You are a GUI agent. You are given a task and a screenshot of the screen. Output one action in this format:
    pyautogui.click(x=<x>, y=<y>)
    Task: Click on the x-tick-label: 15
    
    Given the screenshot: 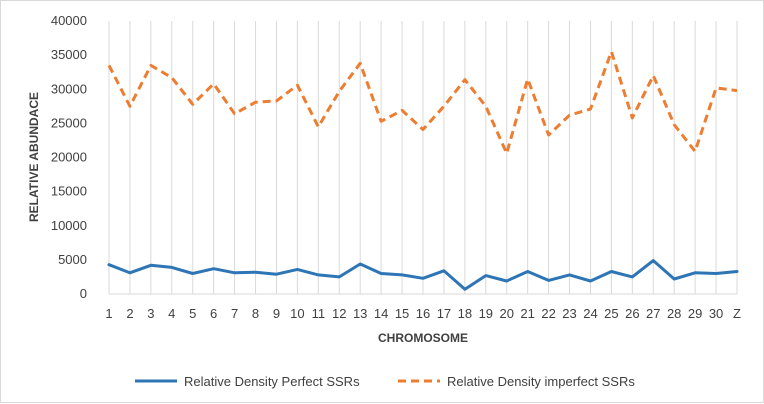 What is the action you would take?
    pyautogui.click(x=402, y=313)
    